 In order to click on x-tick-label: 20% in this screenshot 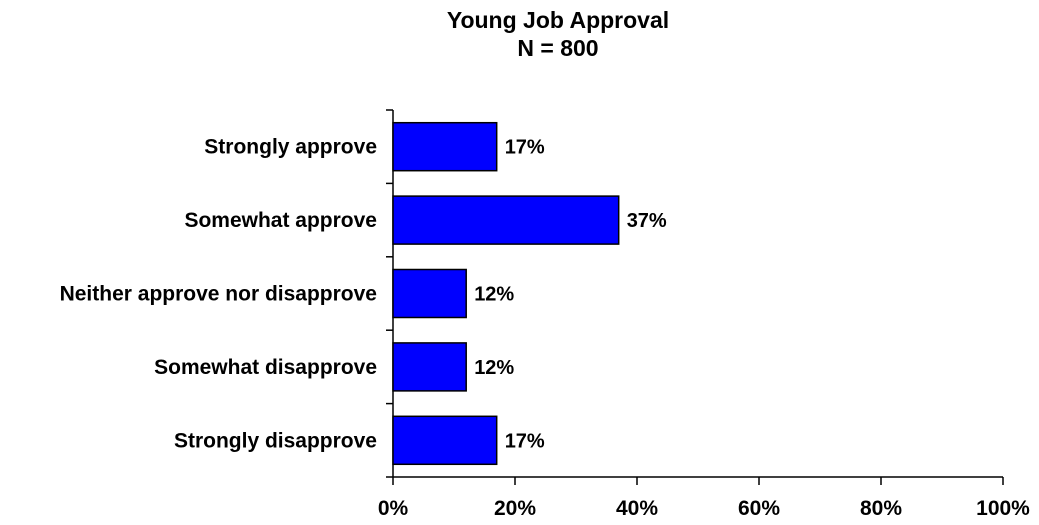, I will do `click(515, 508)`.